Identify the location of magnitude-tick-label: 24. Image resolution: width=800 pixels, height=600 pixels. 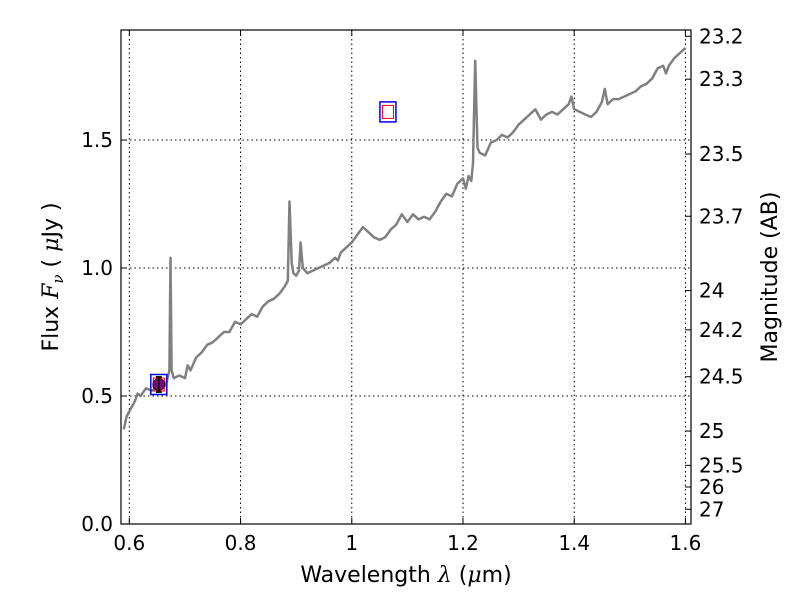
(711, 291).